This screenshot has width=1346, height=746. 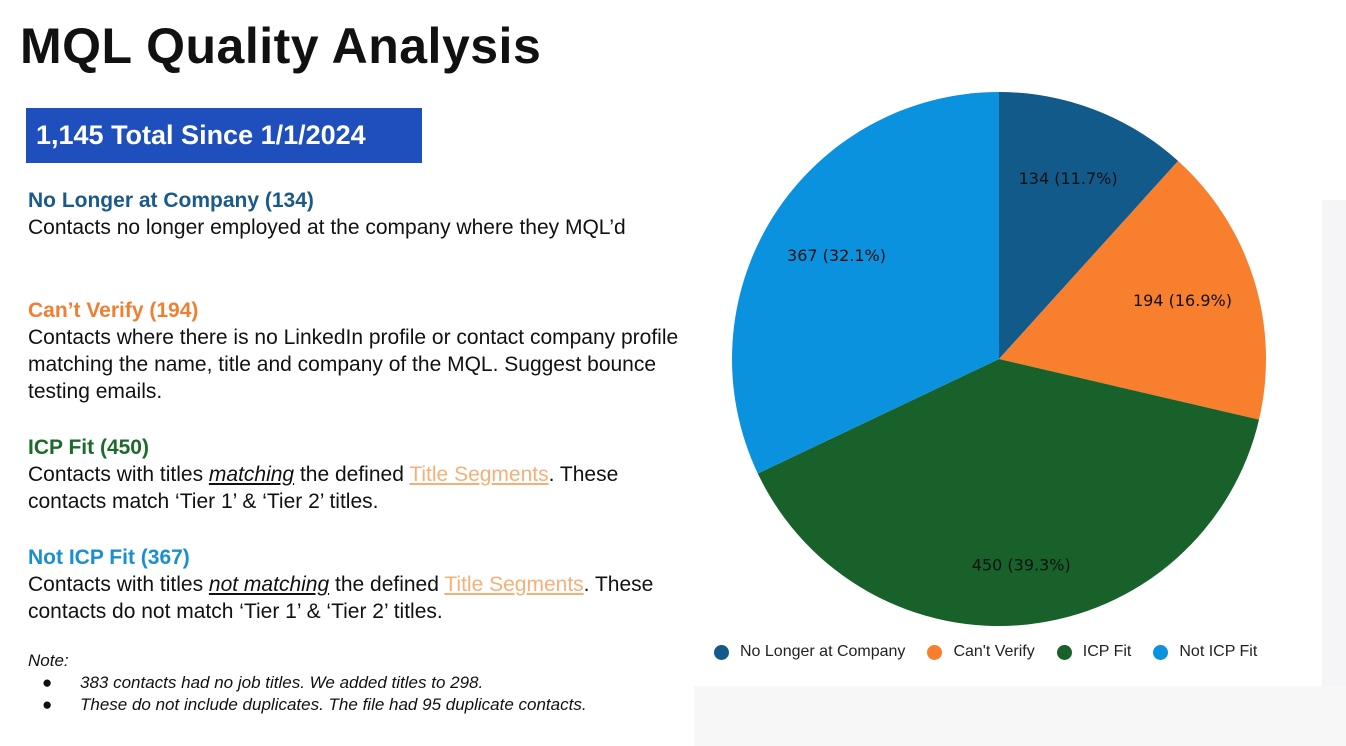 I want to click on legend-item: Not ICP Fit, so click(x=1205, y=652).